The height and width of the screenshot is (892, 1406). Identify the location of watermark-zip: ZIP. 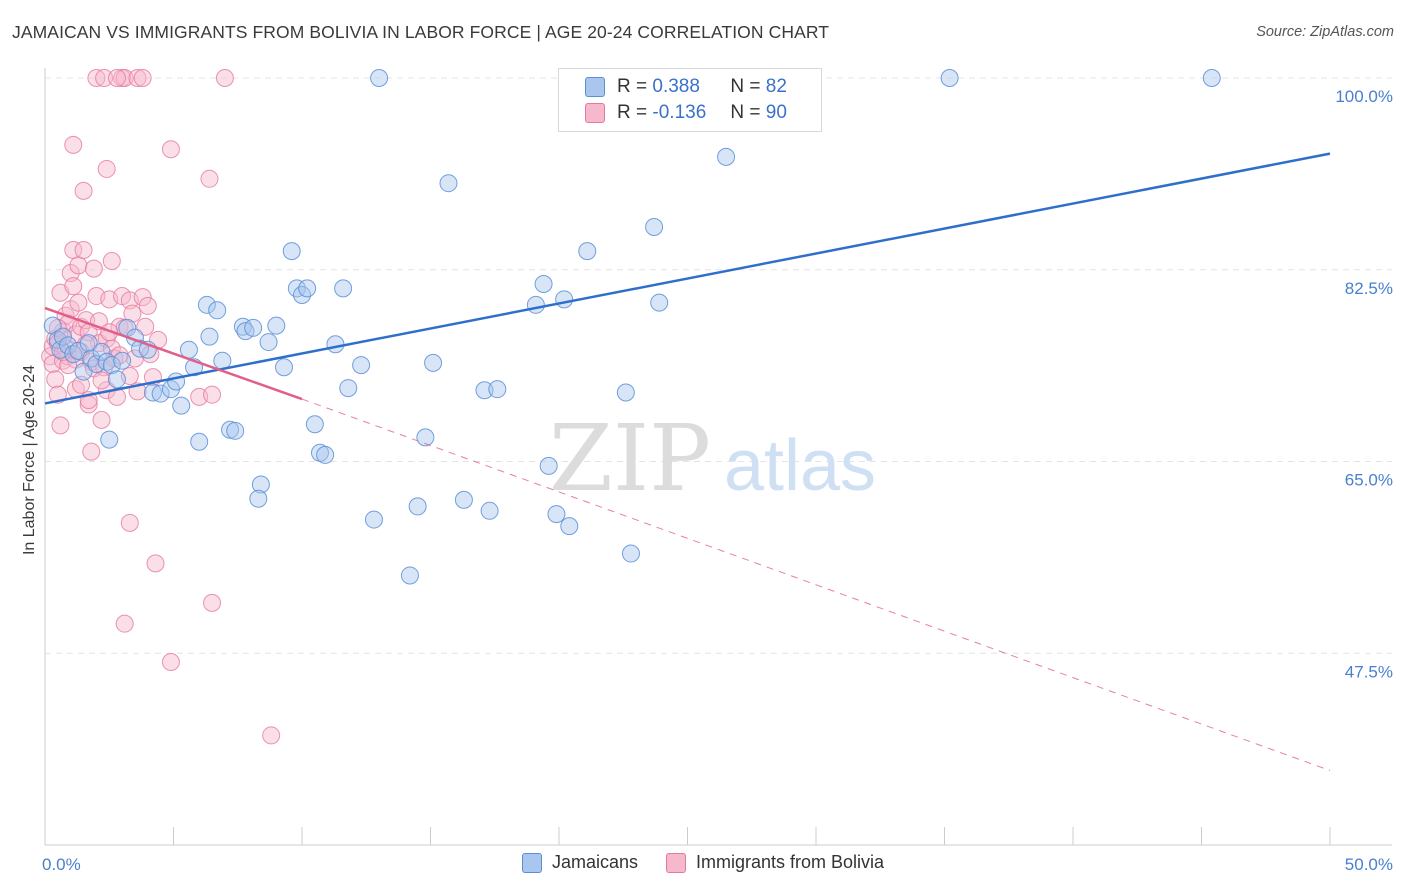
(630, 458).